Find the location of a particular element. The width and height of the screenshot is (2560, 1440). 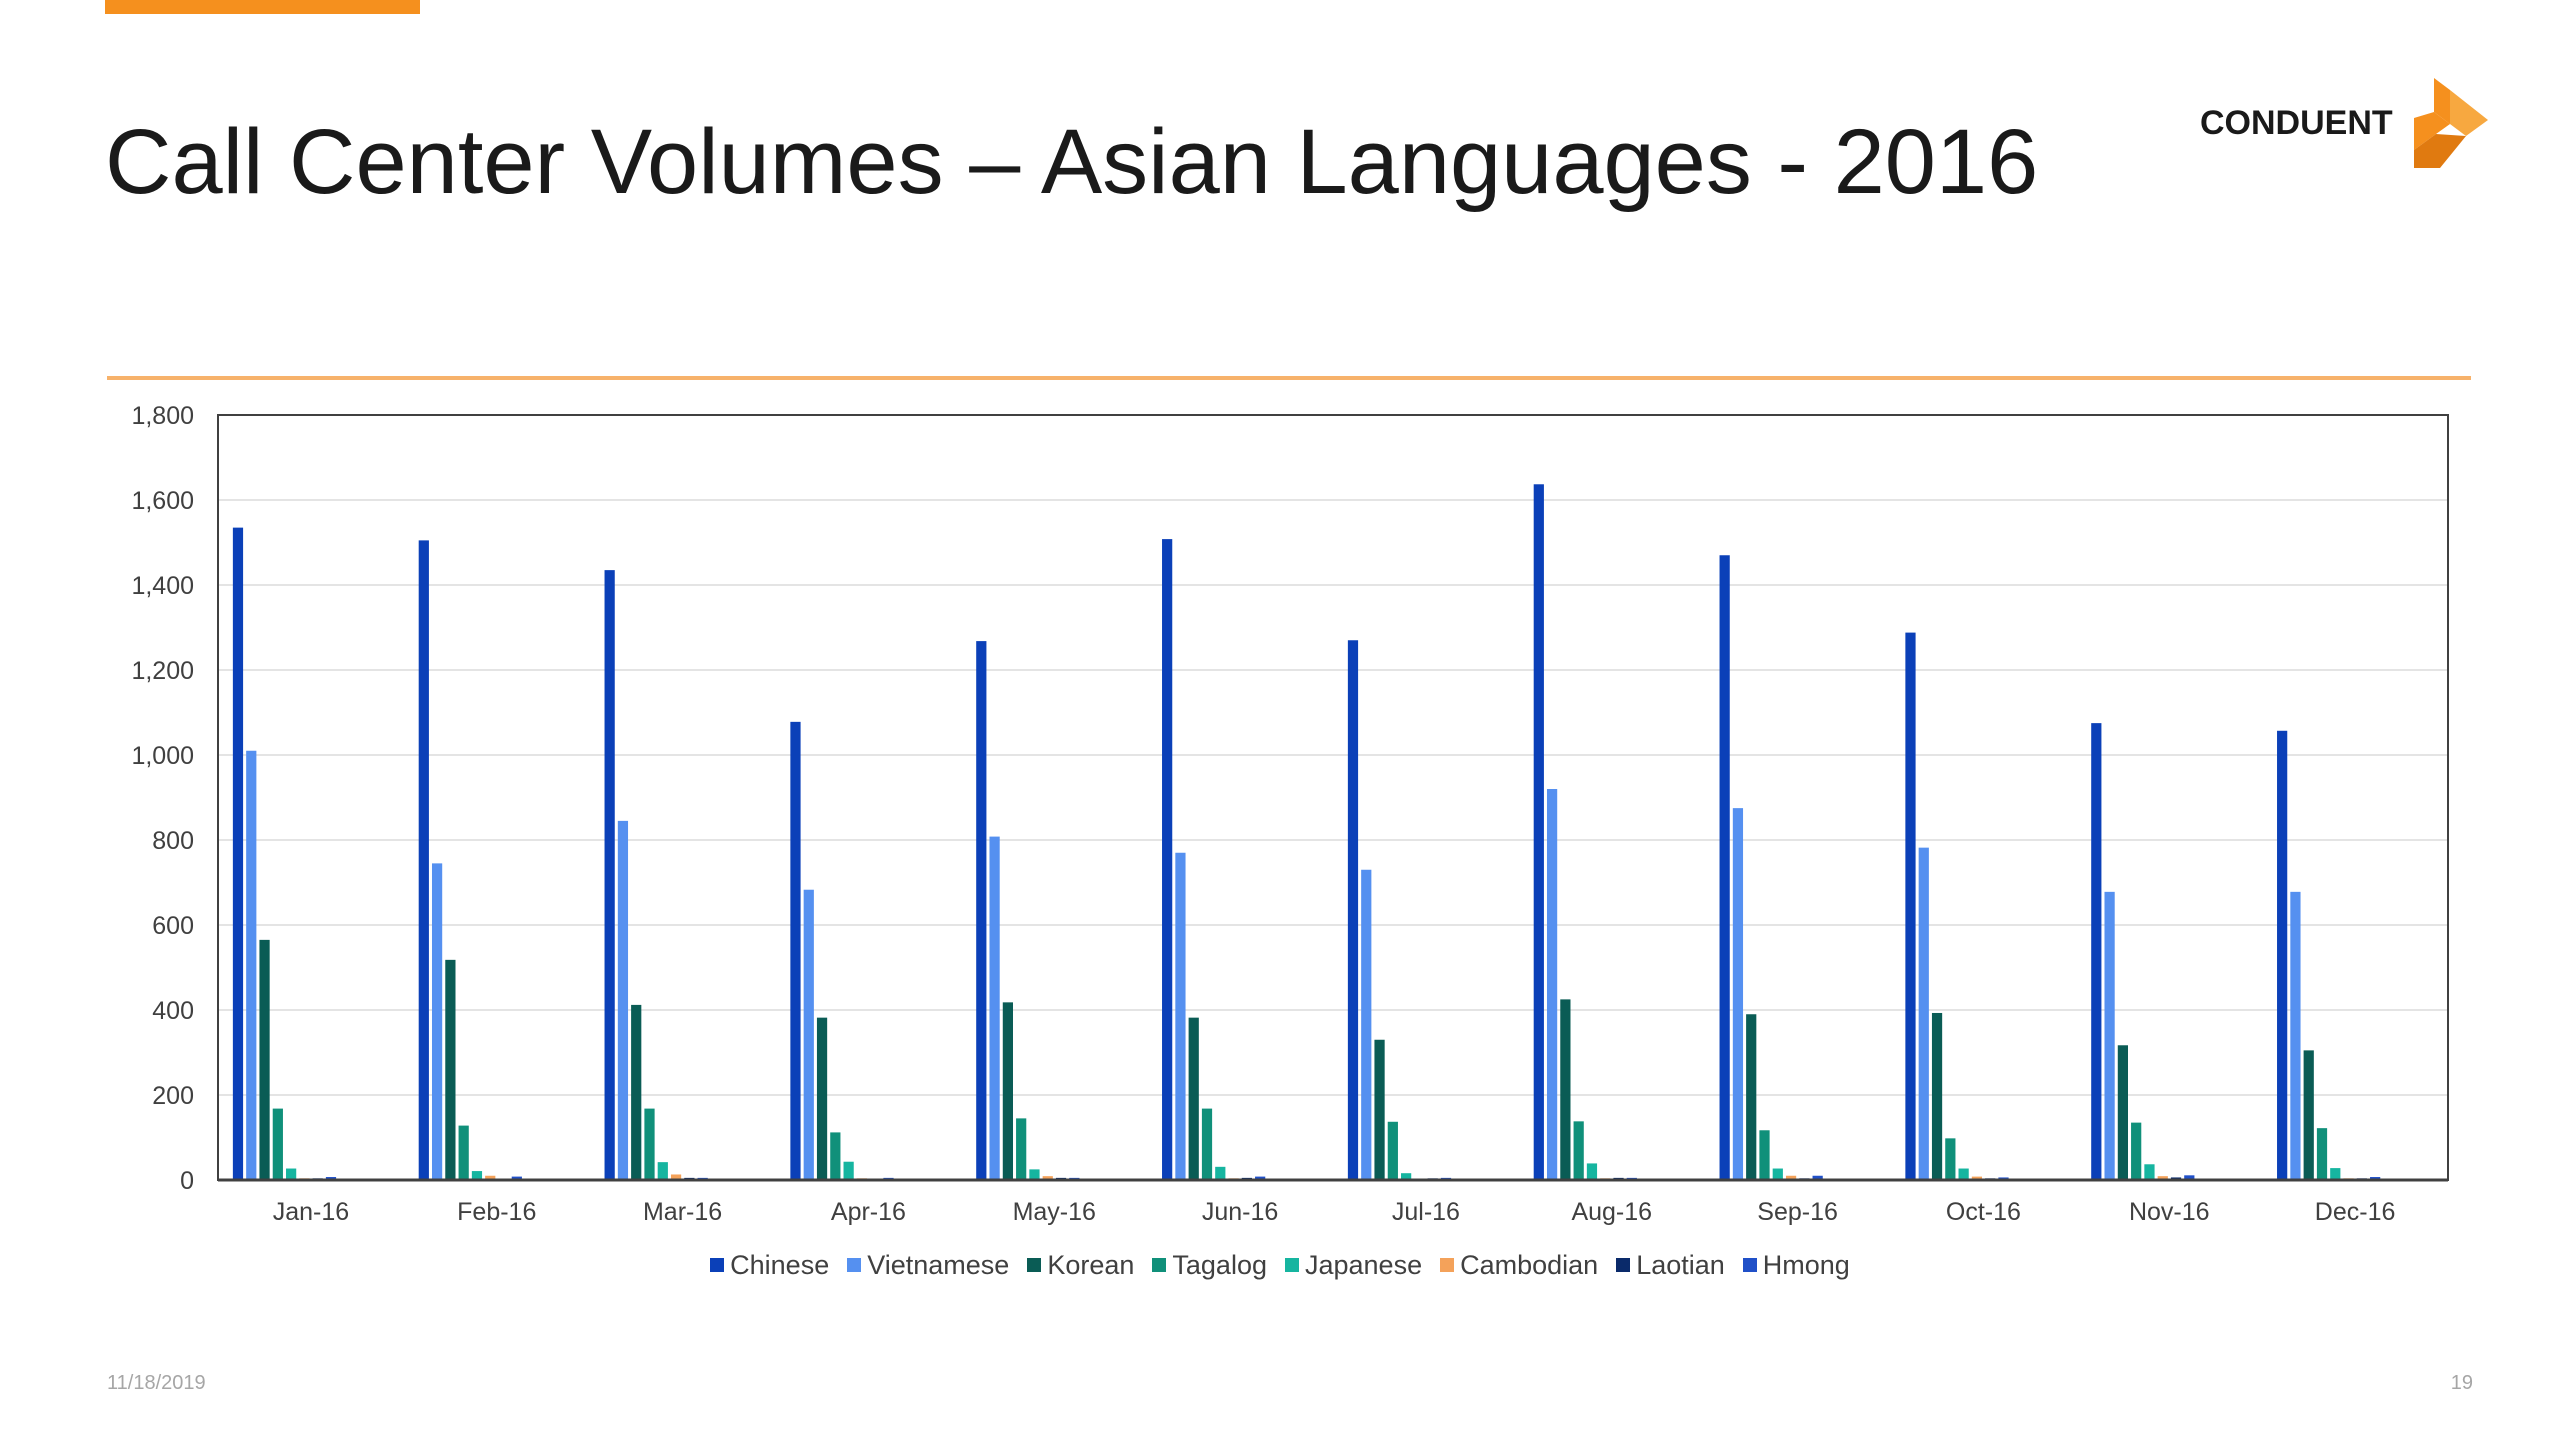

y-tick-label: 1,200 is located at coordinates (162, 671).